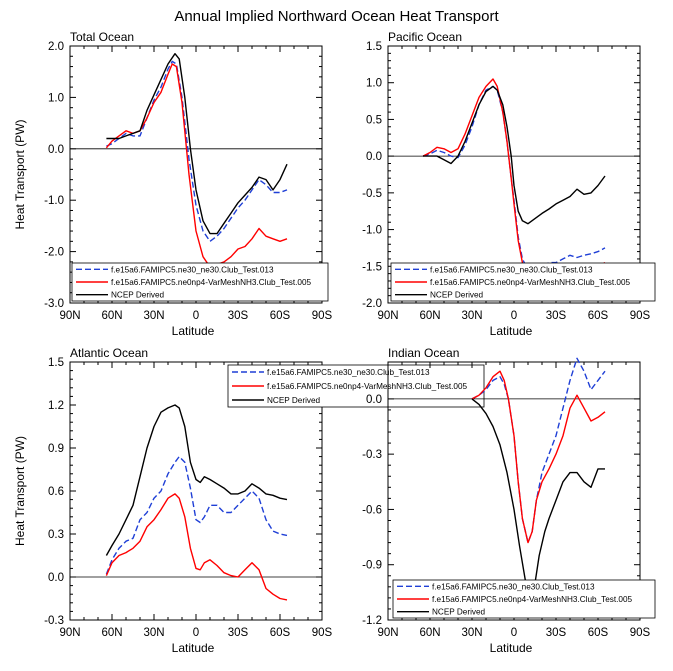  What do you see at coordinates (56, 492) in the screenshot?
I see `y-tick-label: 0.6` at bounding box center [56, 492].